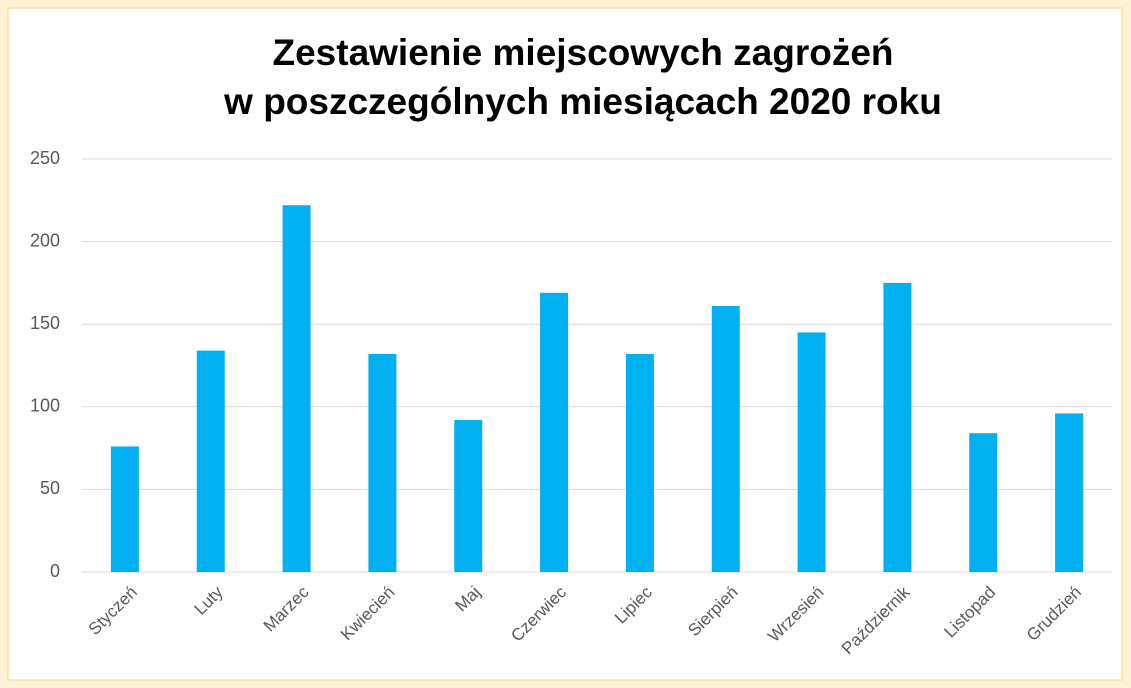 Image resolution: width=1131 pixels, height=688 pixels. I want to click on y-tick-label: 100, so click(45, 406).